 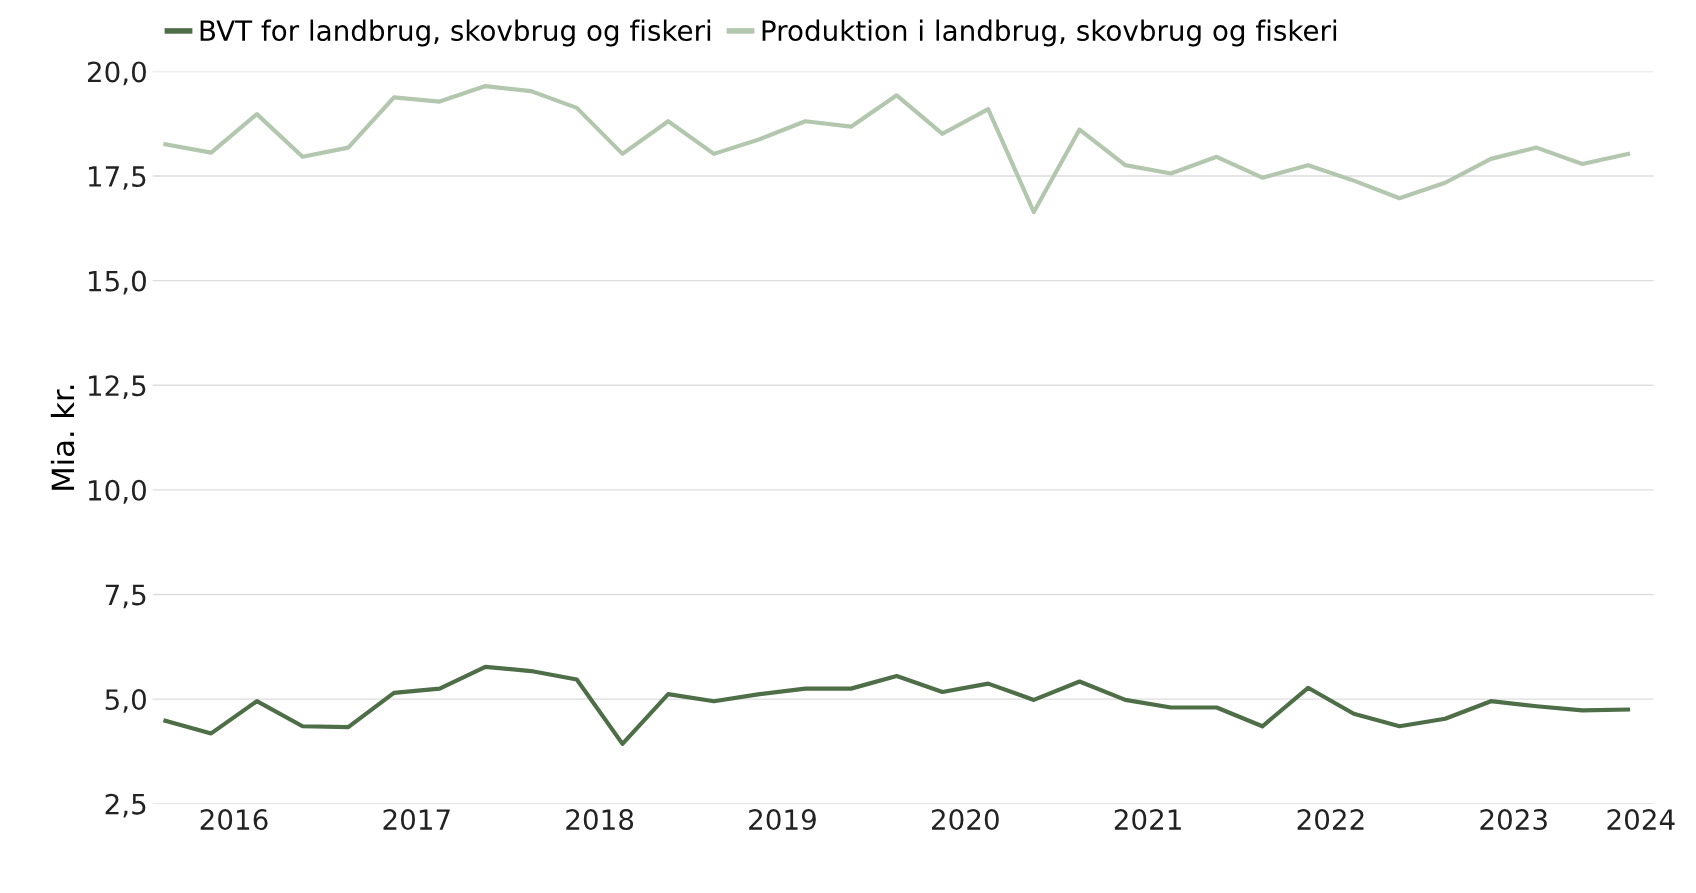 What do you see at coordinates (117, 491) in the screenshot?
I see `y-tick-label: 10,0` at bounding box center [117, 491].